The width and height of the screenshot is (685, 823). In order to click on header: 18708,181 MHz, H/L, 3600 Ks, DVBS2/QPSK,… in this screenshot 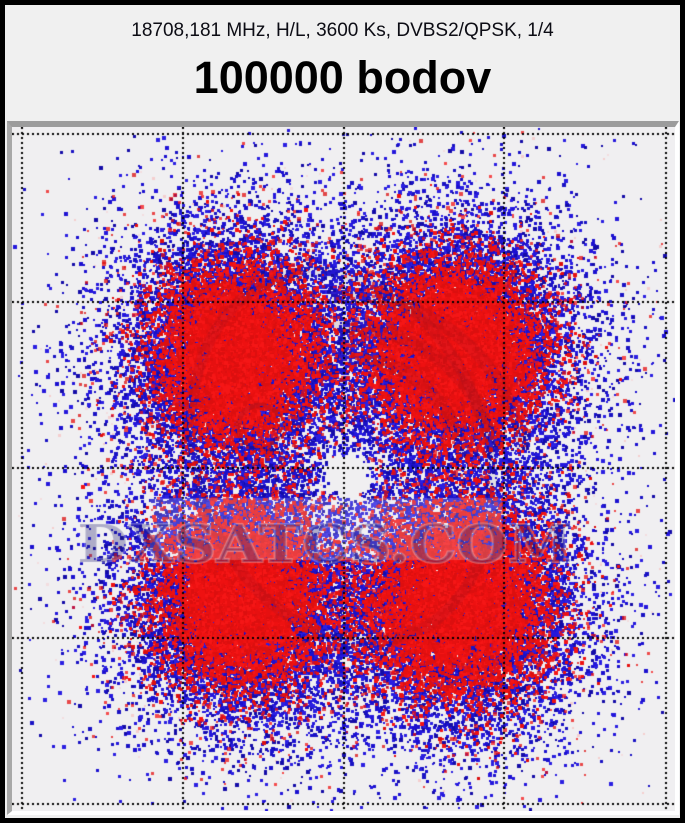, I will do `click(342, 60)`.